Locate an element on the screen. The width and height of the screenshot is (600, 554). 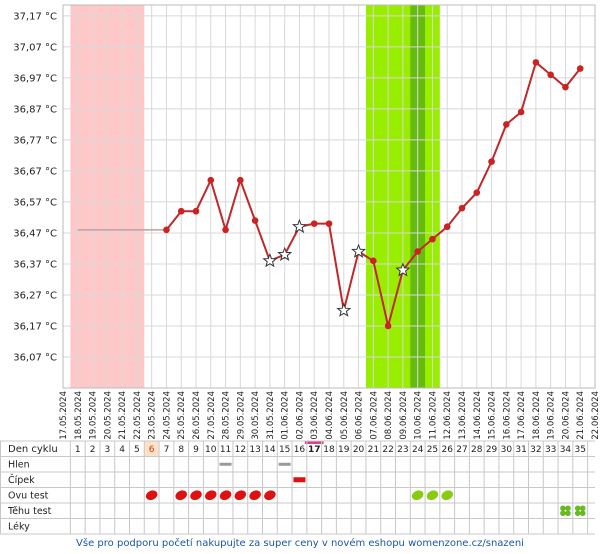
cycle-day: 16 is located at coordinates (300, 450).